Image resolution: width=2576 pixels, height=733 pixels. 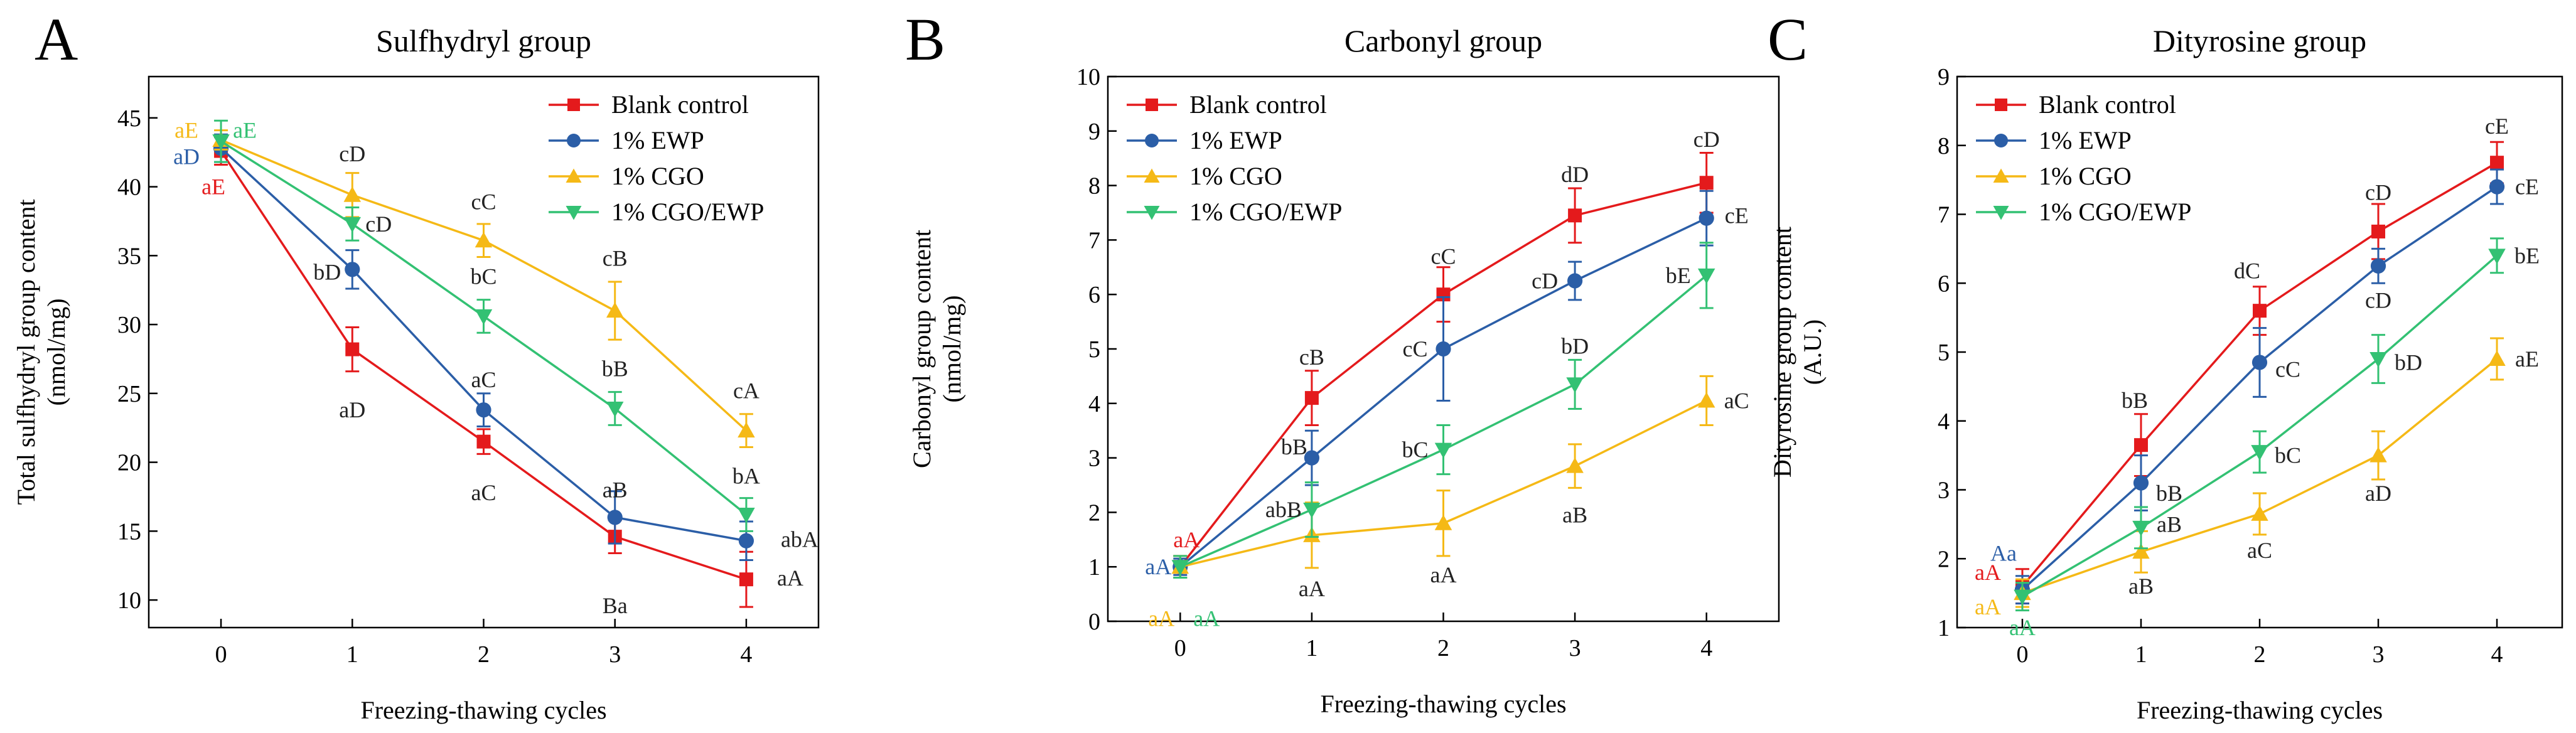 What do you see at coordinates (1094, 513) in the screenshot?
I see `y-tick-label: 2` at bounding box center [1094, 513].